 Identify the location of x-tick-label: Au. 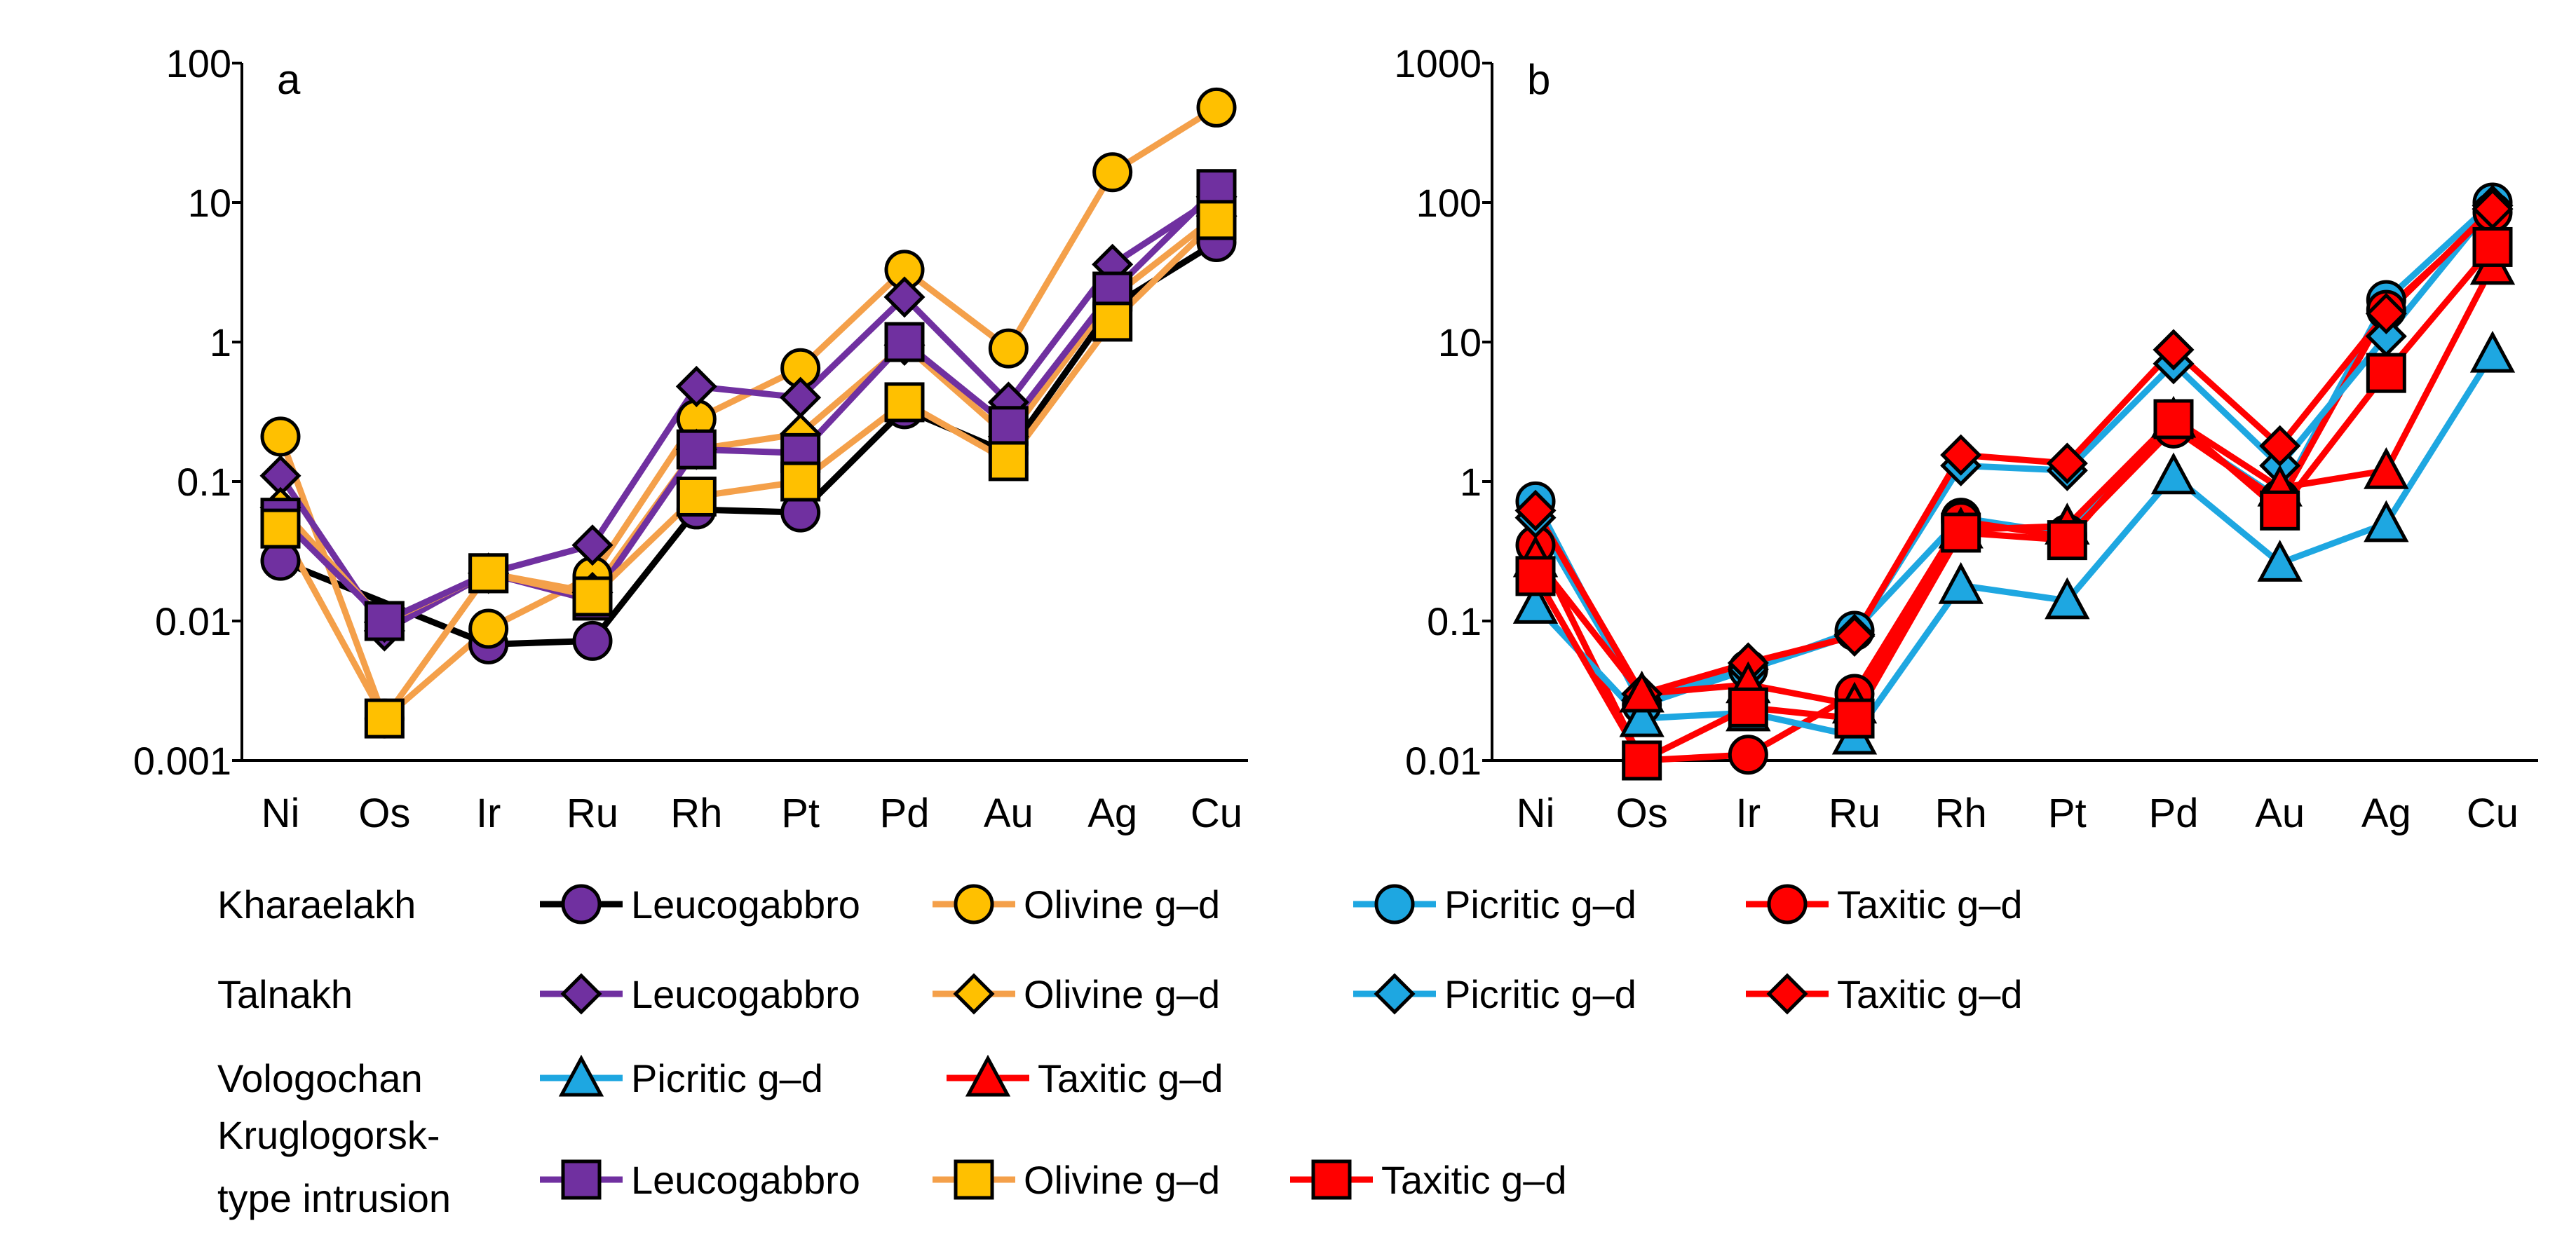
(1008, 813).